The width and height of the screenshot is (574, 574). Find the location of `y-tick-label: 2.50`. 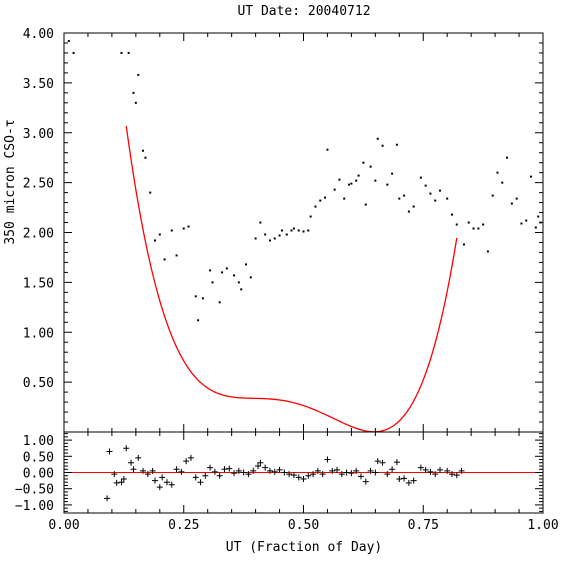

y-tick-label: 2.50 is located at coordinates (38, 184).